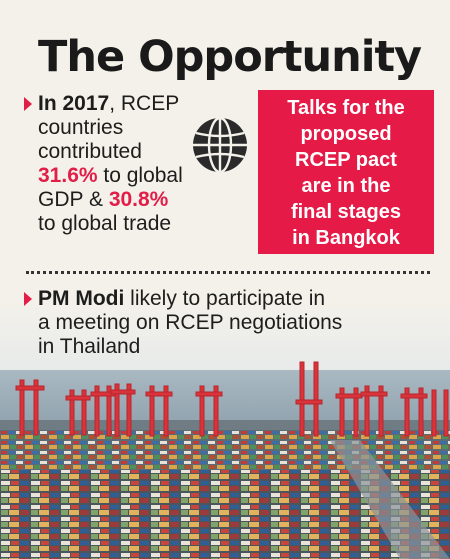 The width and height of the screenshot is (450, 559). I want to click on trade-share-value: 30.8%, so click(138, 199).